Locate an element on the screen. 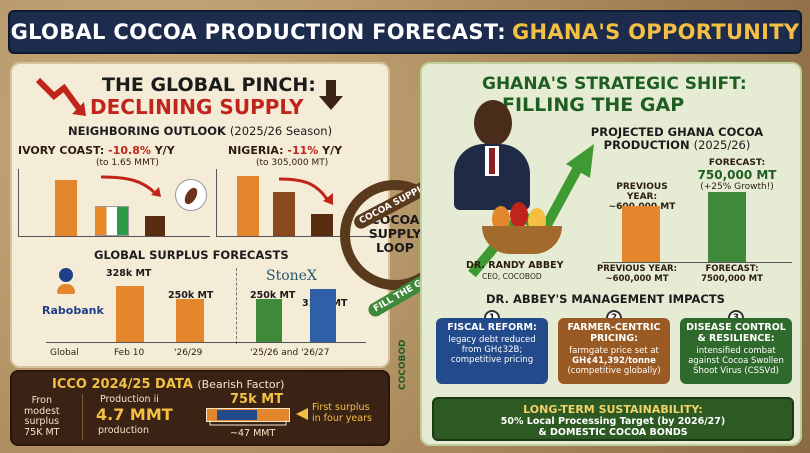 This screenshot has width=810, height=453. surplus-axis is located at coordinates (206, 342).